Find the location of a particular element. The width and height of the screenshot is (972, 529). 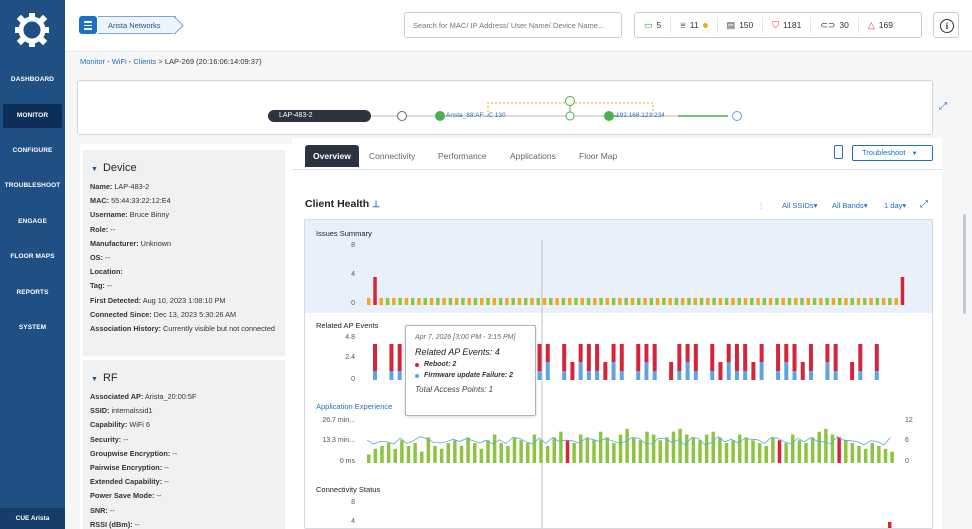

wifi-icon is located at coordinates (402, 116).